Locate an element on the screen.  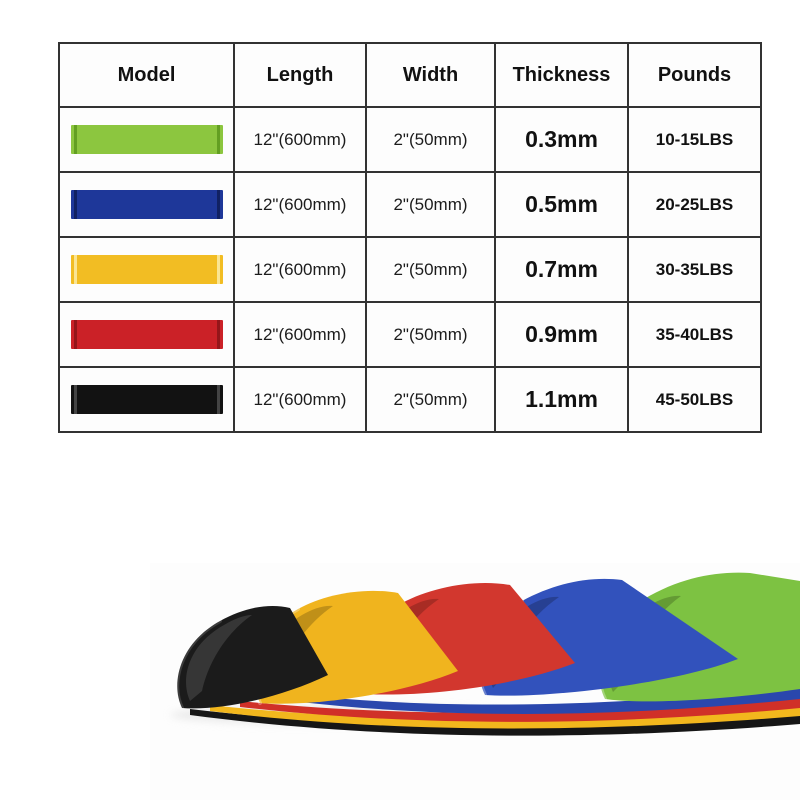
table-row-green: 12"(600mm) 2"(50mm) 0.3mm 10-15LBS is located at coordinates (410, 139).